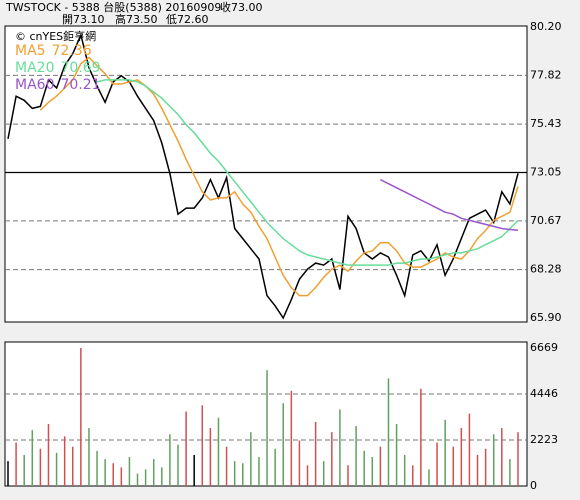  Describe the element at coordinates (544, 347) in the screenshot. I see `y-tick-label: 6669` at that location.